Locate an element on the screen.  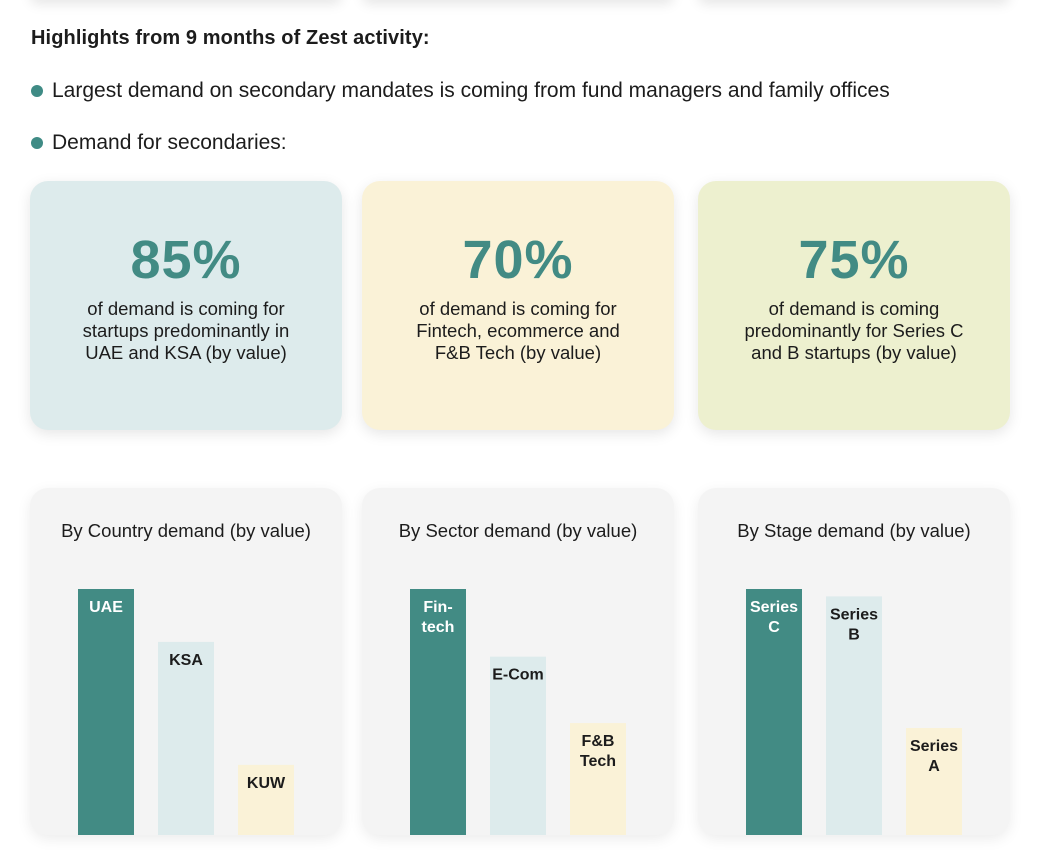
chart-title: By Sector demand (by value) is located at coordinates (518, 530).